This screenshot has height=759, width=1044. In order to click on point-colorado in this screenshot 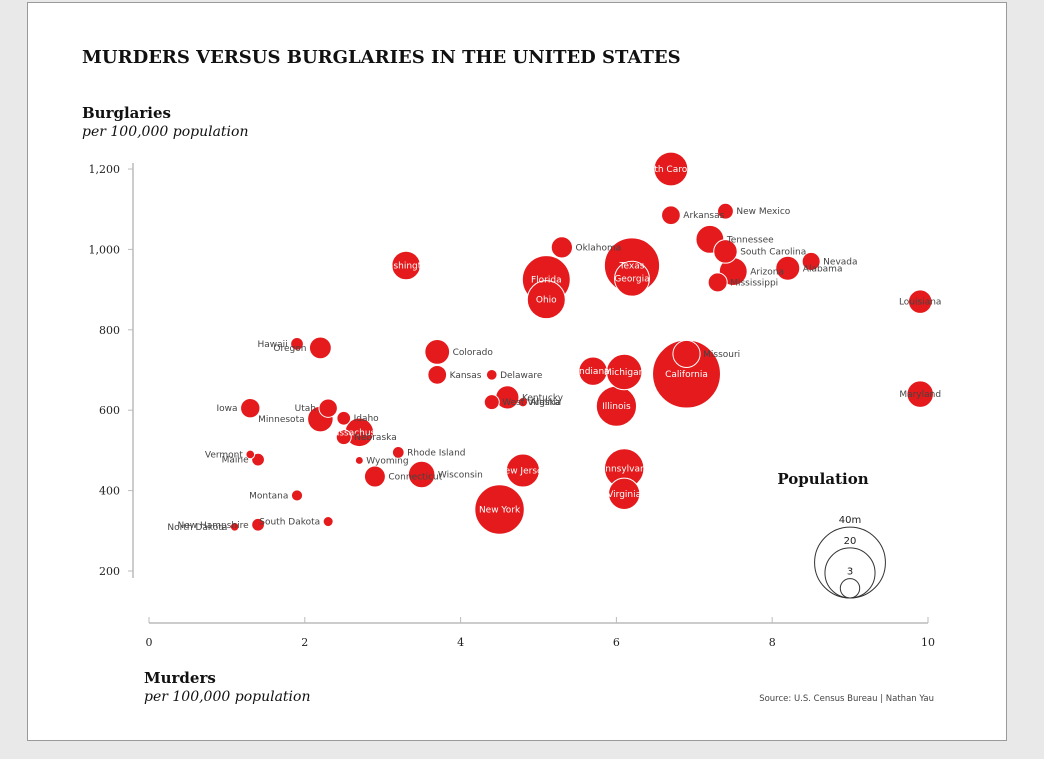, I will do `click(437, 352)`.